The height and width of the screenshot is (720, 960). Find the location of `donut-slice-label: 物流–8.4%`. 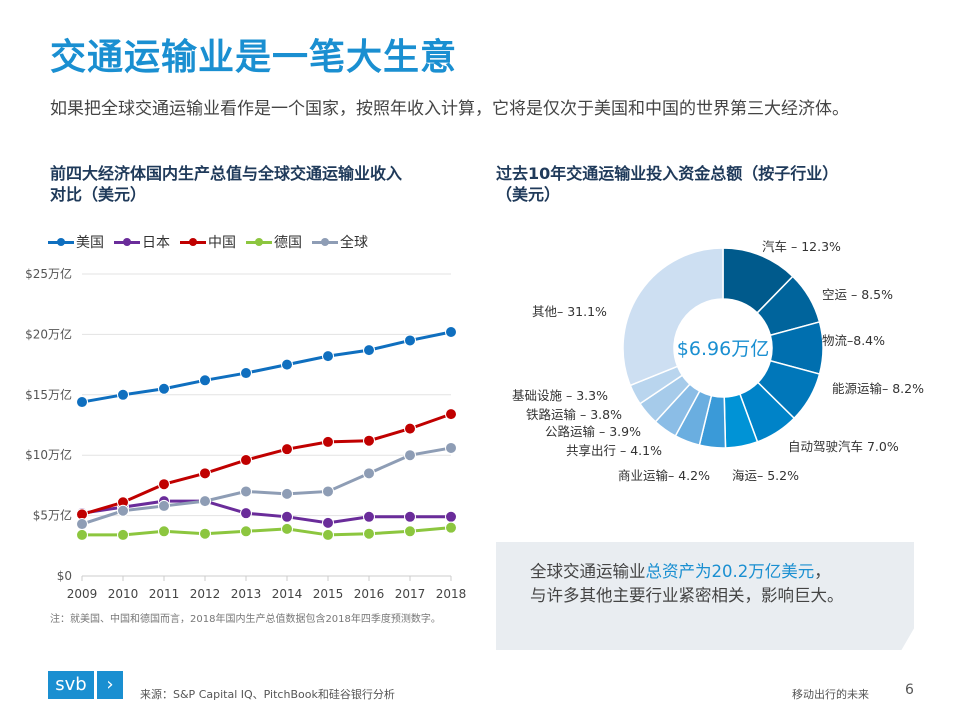

donut-slice-label: 物流–8.4% is located at coordinates (854, 340).